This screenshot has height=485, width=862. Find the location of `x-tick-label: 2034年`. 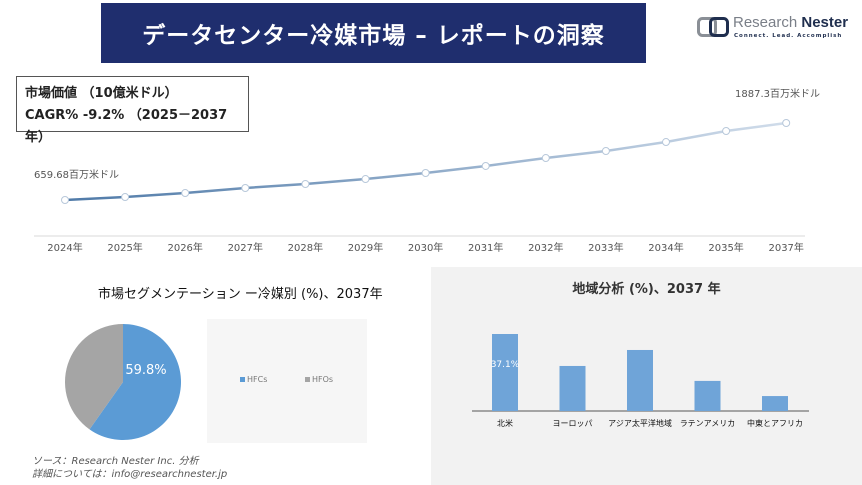

x-tick-label: 2034年 is located at coordinates (665, 247).